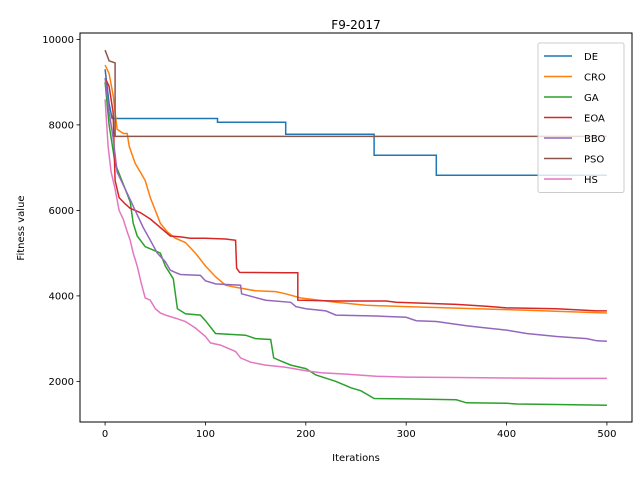 The image size is (640, 480). What do you see at coordinates (356, 458) in the screenshot?
I see `x-axis-label: Iterations` at bounding box center [356, 458].